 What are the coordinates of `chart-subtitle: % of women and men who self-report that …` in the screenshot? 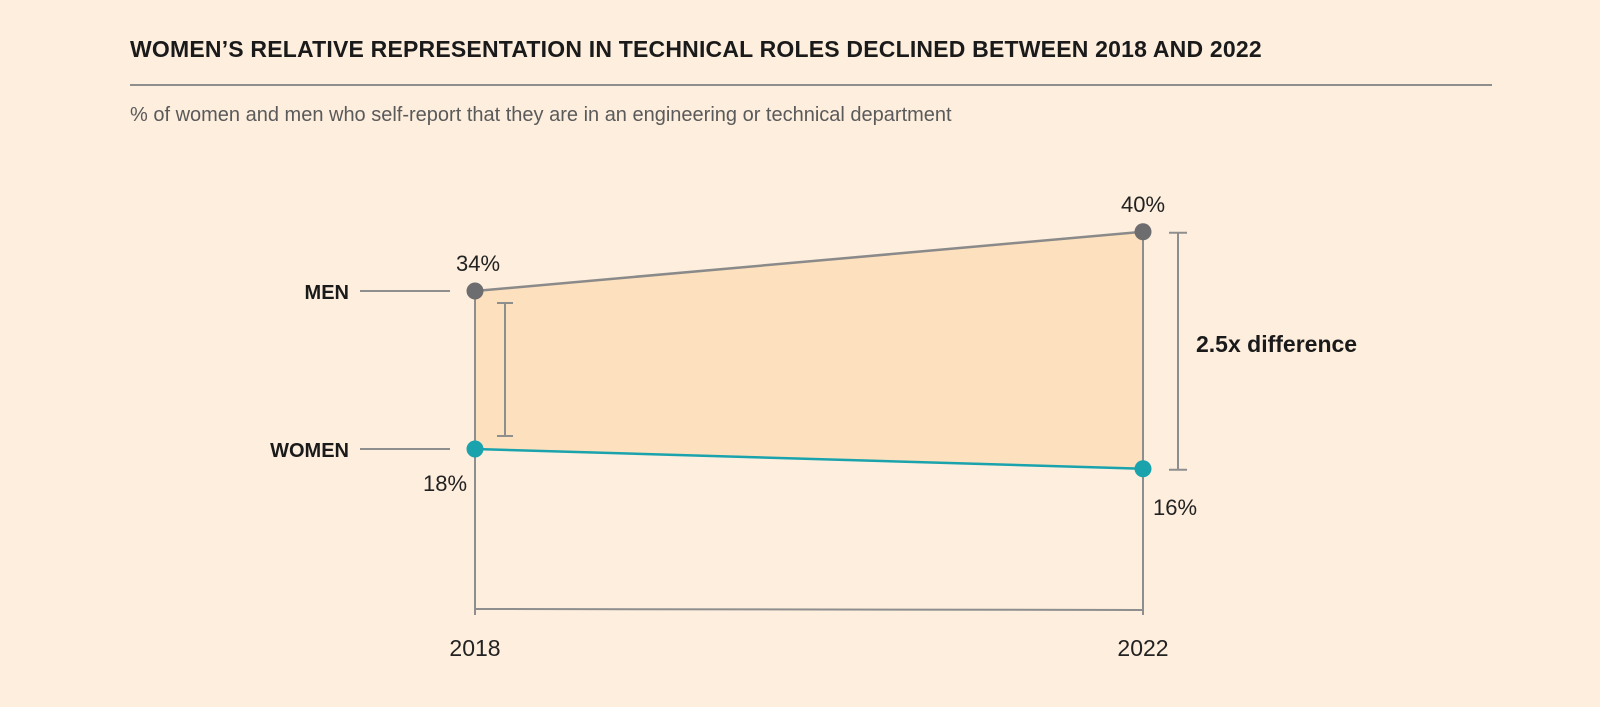 It's located at (541, 115).